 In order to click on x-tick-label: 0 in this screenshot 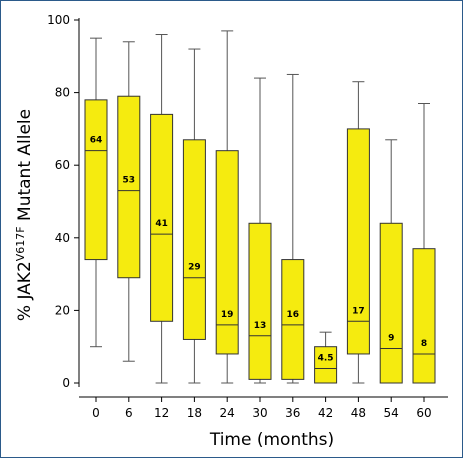, I will do `click(96, 413)`.